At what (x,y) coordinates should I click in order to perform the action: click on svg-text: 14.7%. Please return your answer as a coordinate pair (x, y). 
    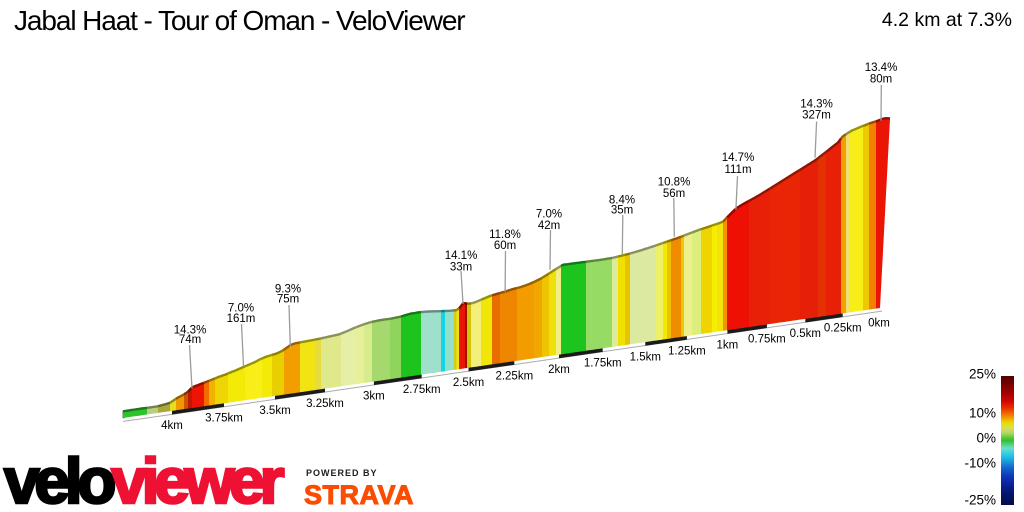
    Looking at the image, I should click on (738, 158).